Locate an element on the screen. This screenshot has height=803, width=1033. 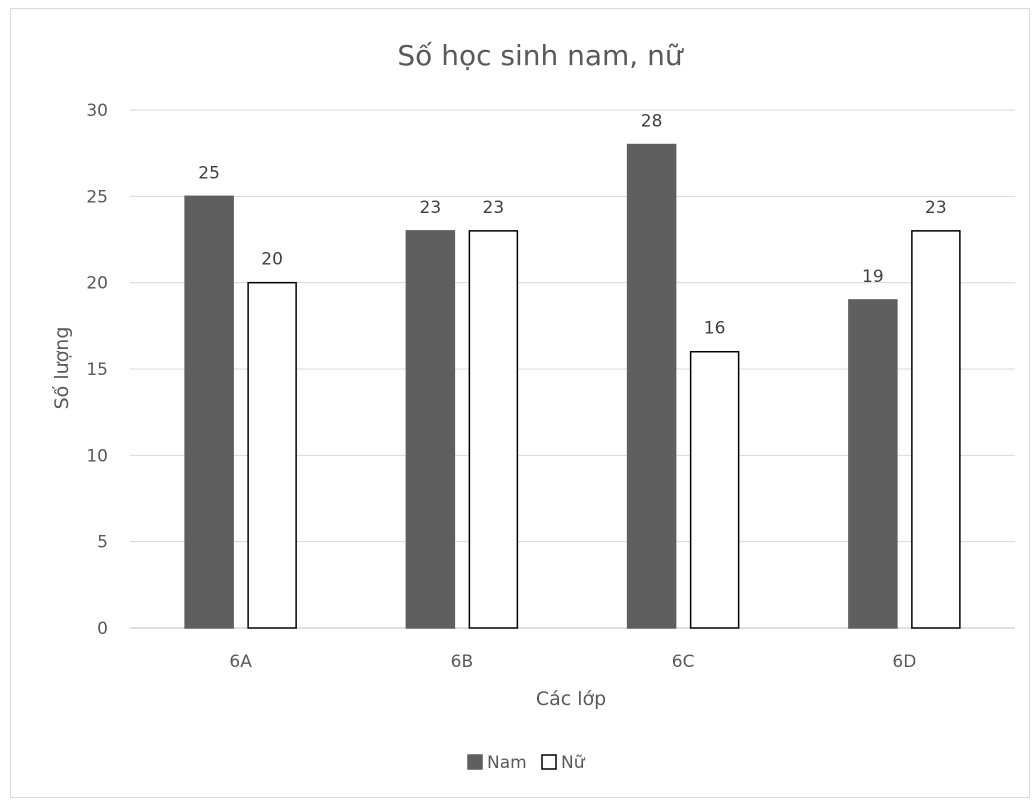
legend-label: Nữ is located at coordinates (573, 763).